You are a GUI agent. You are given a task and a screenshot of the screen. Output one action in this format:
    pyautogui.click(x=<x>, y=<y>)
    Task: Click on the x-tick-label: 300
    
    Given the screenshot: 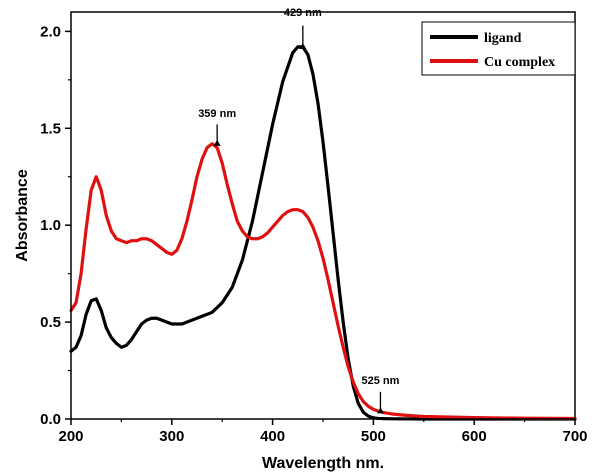 What is the action you would take?
    pyautogui.click(x=171, y=436)
    